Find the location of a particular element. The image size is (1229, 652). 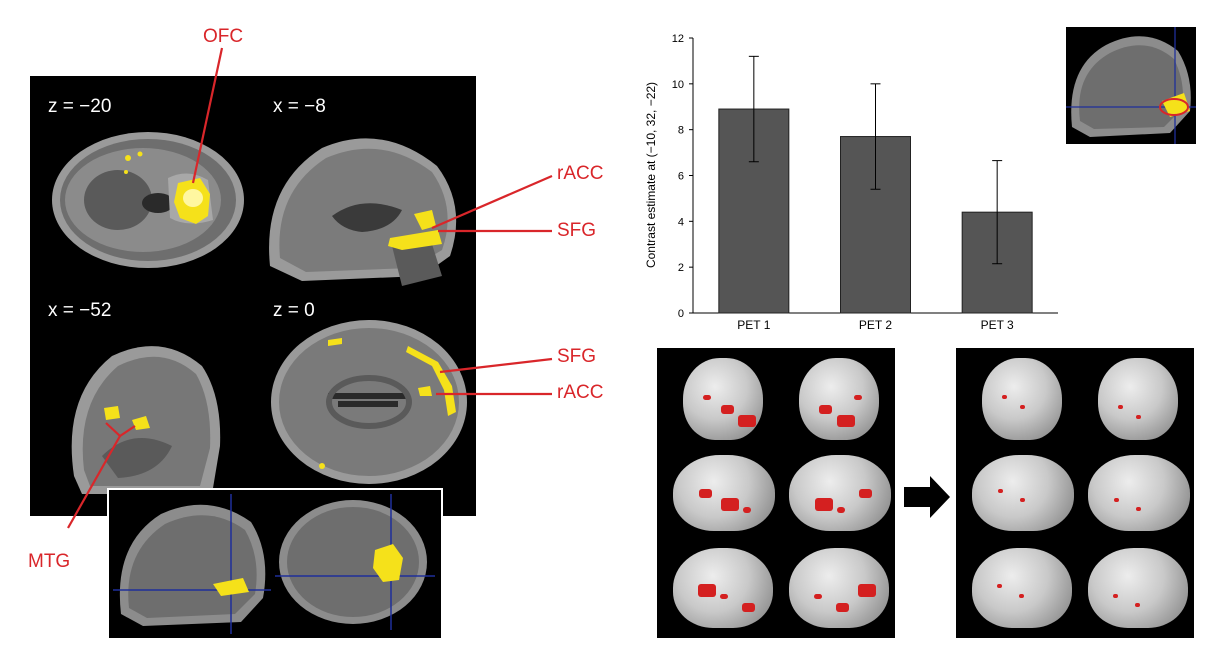

x-tick-label: PET 3 is located at coordinates (997, 325).